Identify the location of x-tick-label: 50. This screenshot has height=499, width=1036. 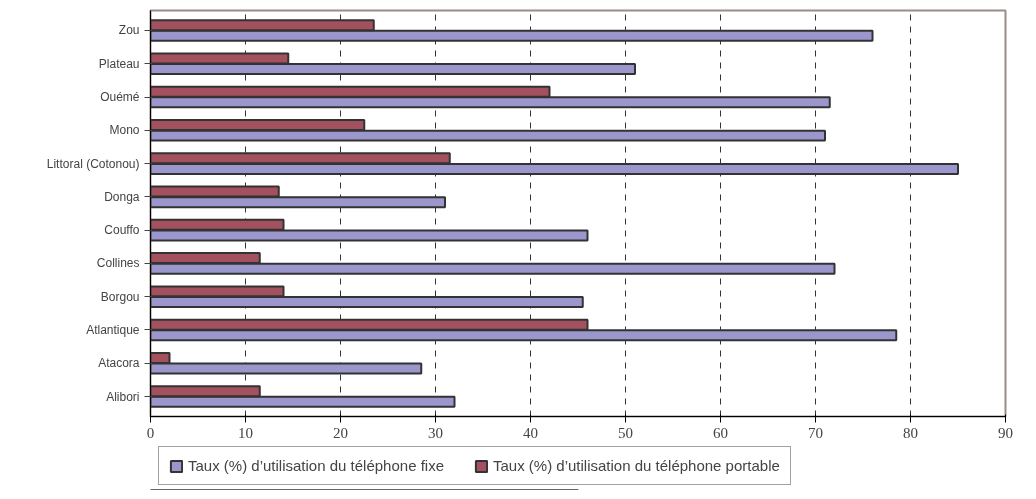
(625, 432).